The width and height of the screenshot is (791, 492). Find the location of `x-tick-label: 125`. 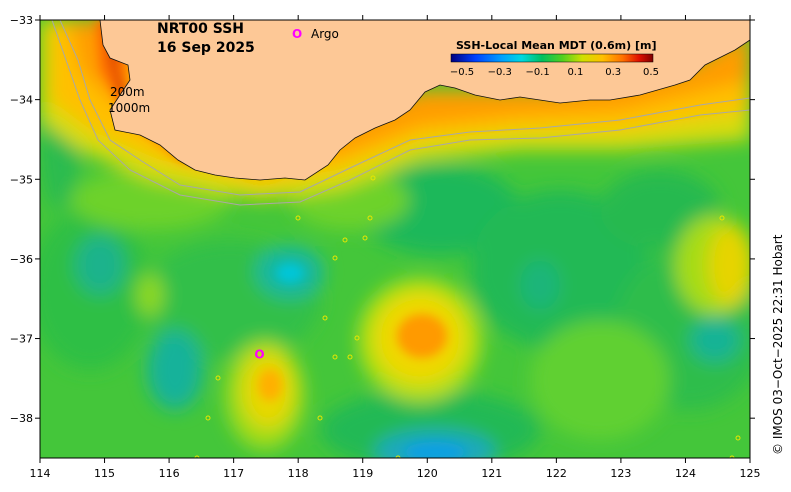

x-tick-label: 125 is located at coordinates (750, 473).